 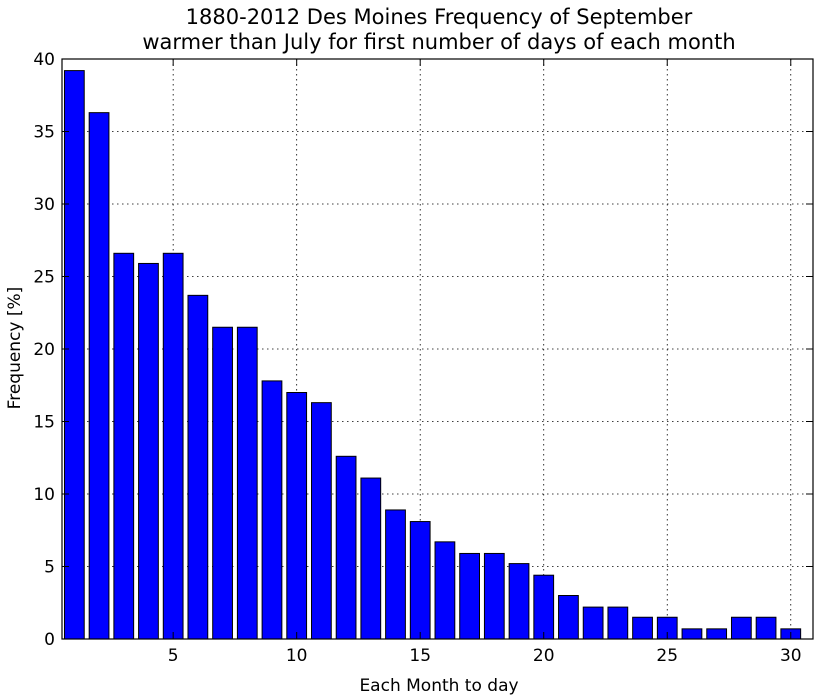 What do you see at coordinates (44, 205) in the screenshot?
I see `y-tick-label: 30` at bounding box center [44, 205].